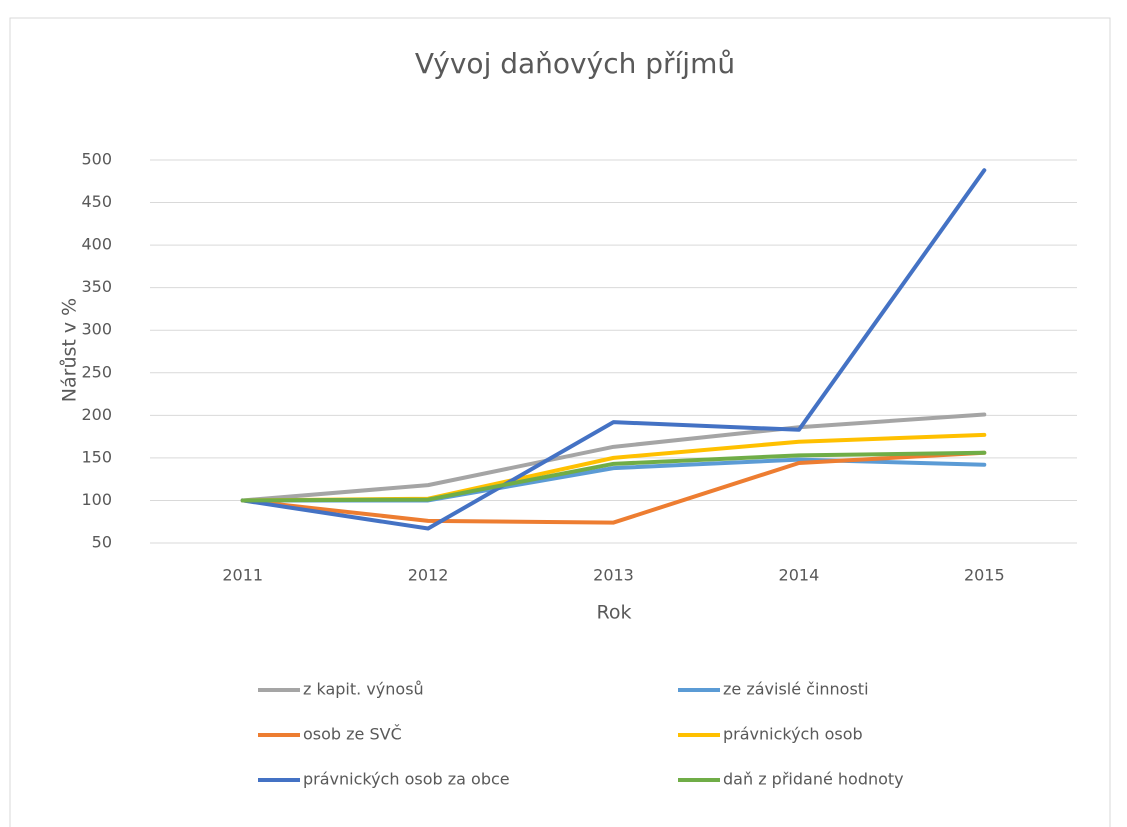 The width and height of the screenshot is (1127, 827). What do you see at coordinates (614, 613) in the screenshot?
I see `x-axis-label: Rok` at bounding box center [614, 613].